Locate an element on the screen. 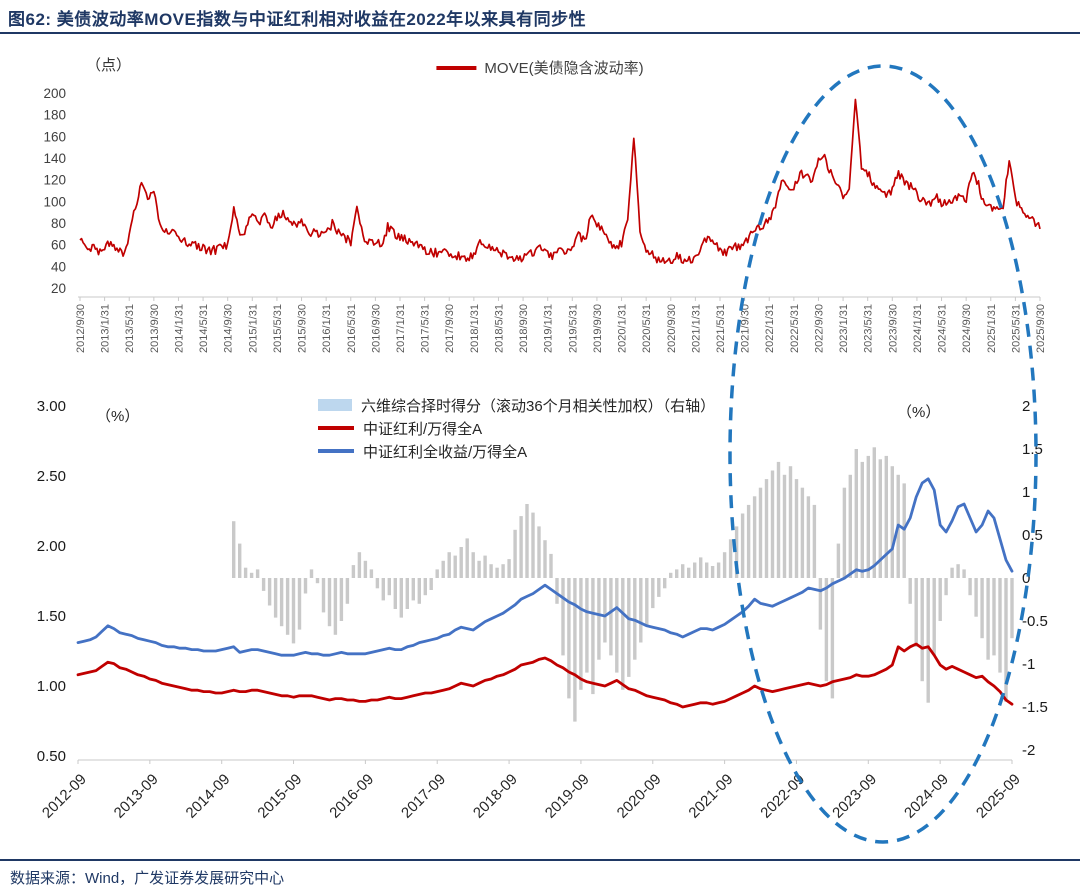 This screenshot has height=896, width=1080. bottom-right-unit-label: （%） is located at coordinates (919, 412).